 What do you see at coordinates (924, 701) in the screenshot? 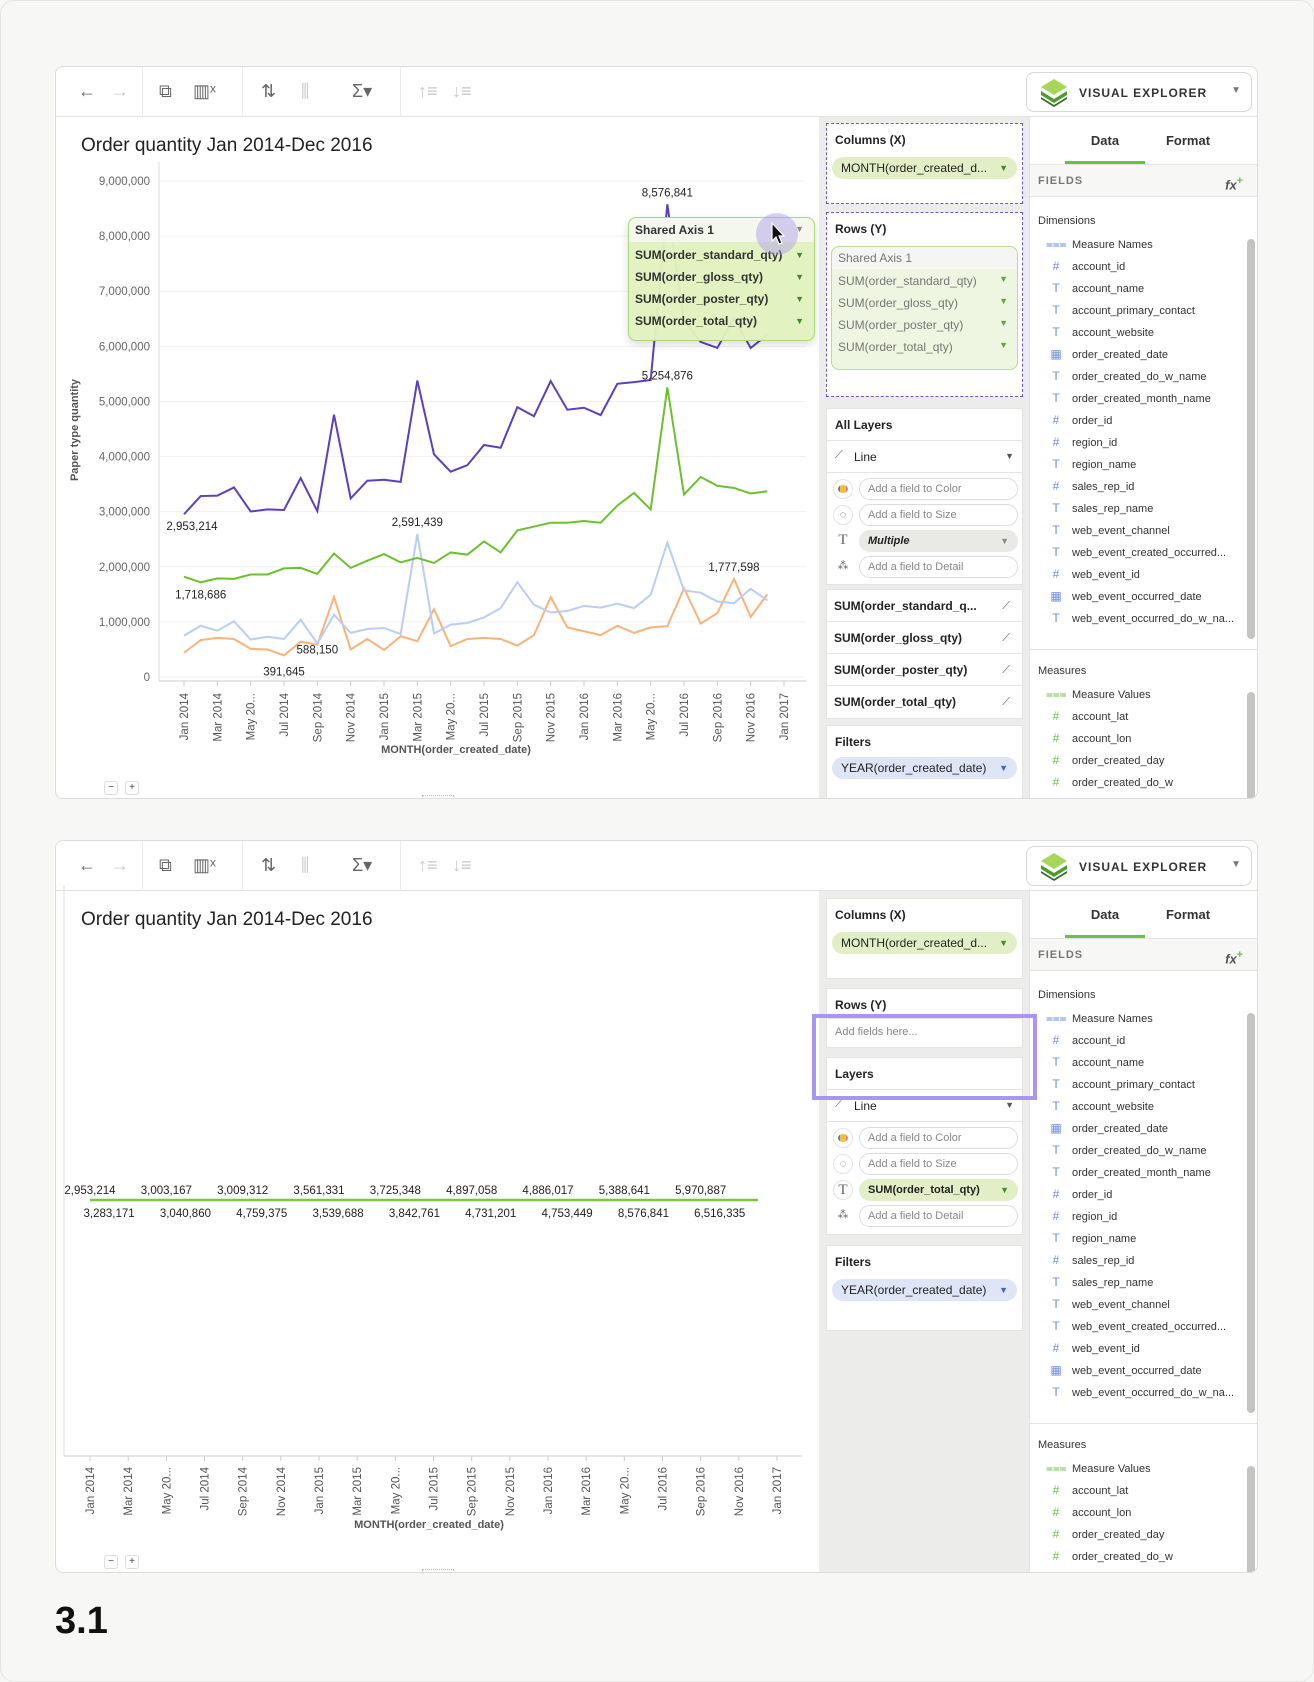
I see `layer-item: SUM(order_total_qty) ⟋` at bounding box center [924, 701].